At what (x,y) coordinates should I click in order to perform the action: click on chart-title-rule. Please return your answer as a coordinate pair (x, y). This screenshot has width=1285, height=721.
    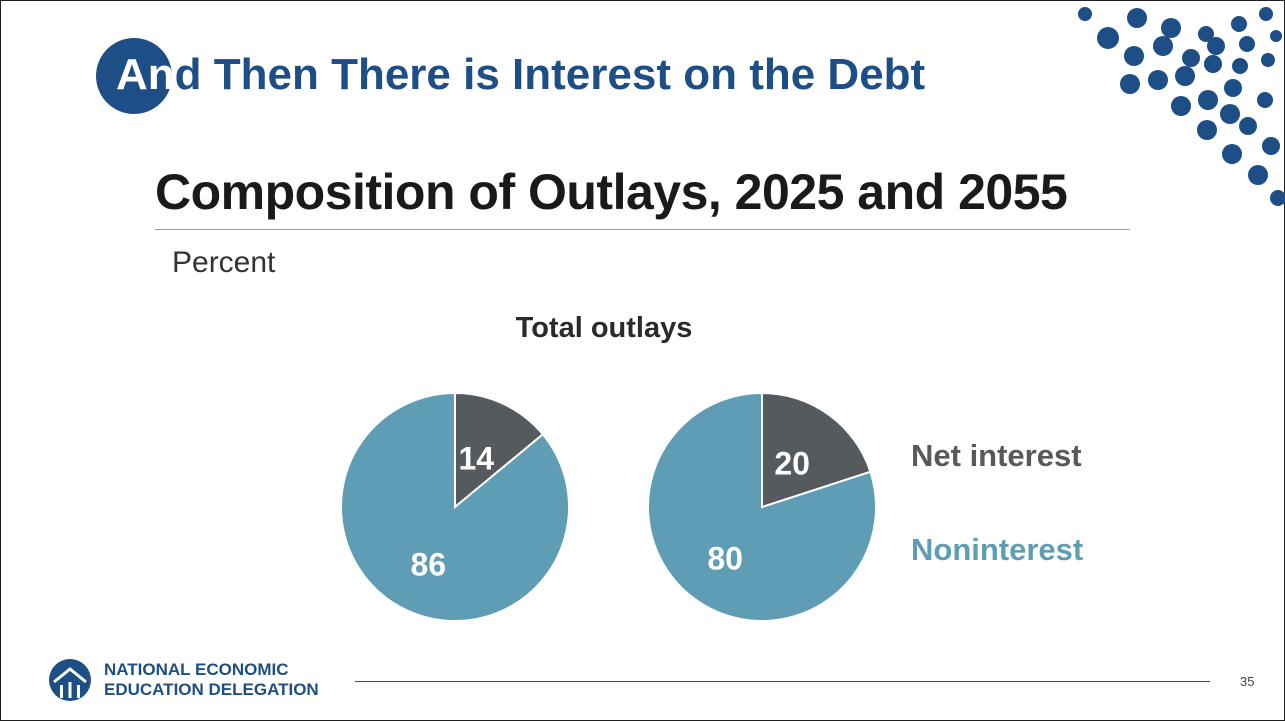
    Looking at the image, I should click on (642, 229).